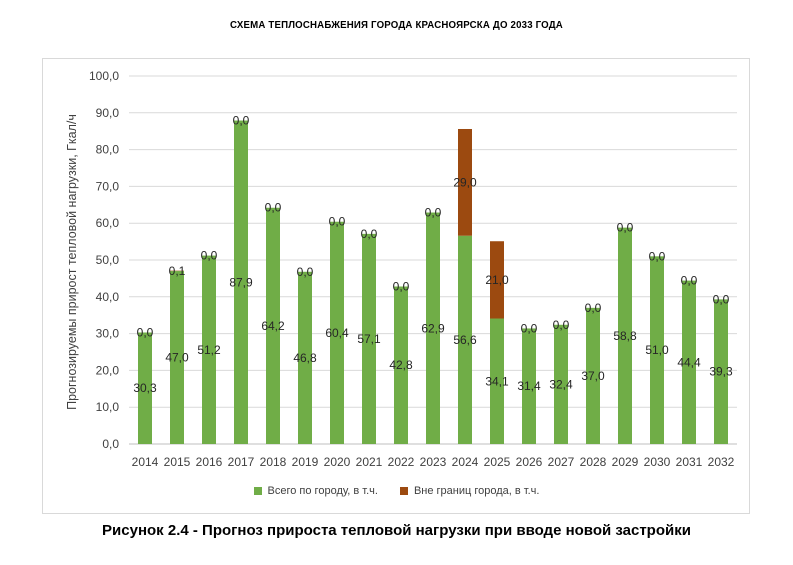  What do you see at coordinates (209, 462) in the screenshot?
I see `x-tick-label: 2016` at bounding box center [209, 462].